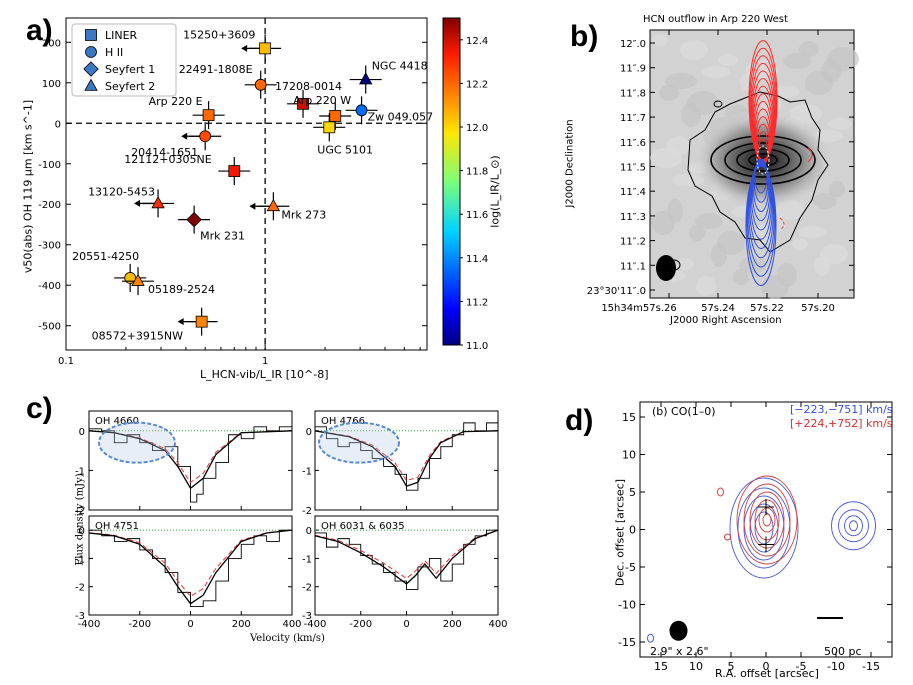 This screenshot has height=685, width=913. What do you see at coordinates (58, 124) in the screenshot?
I see `y-tick-label: 0` at bounding box center [58, 124].